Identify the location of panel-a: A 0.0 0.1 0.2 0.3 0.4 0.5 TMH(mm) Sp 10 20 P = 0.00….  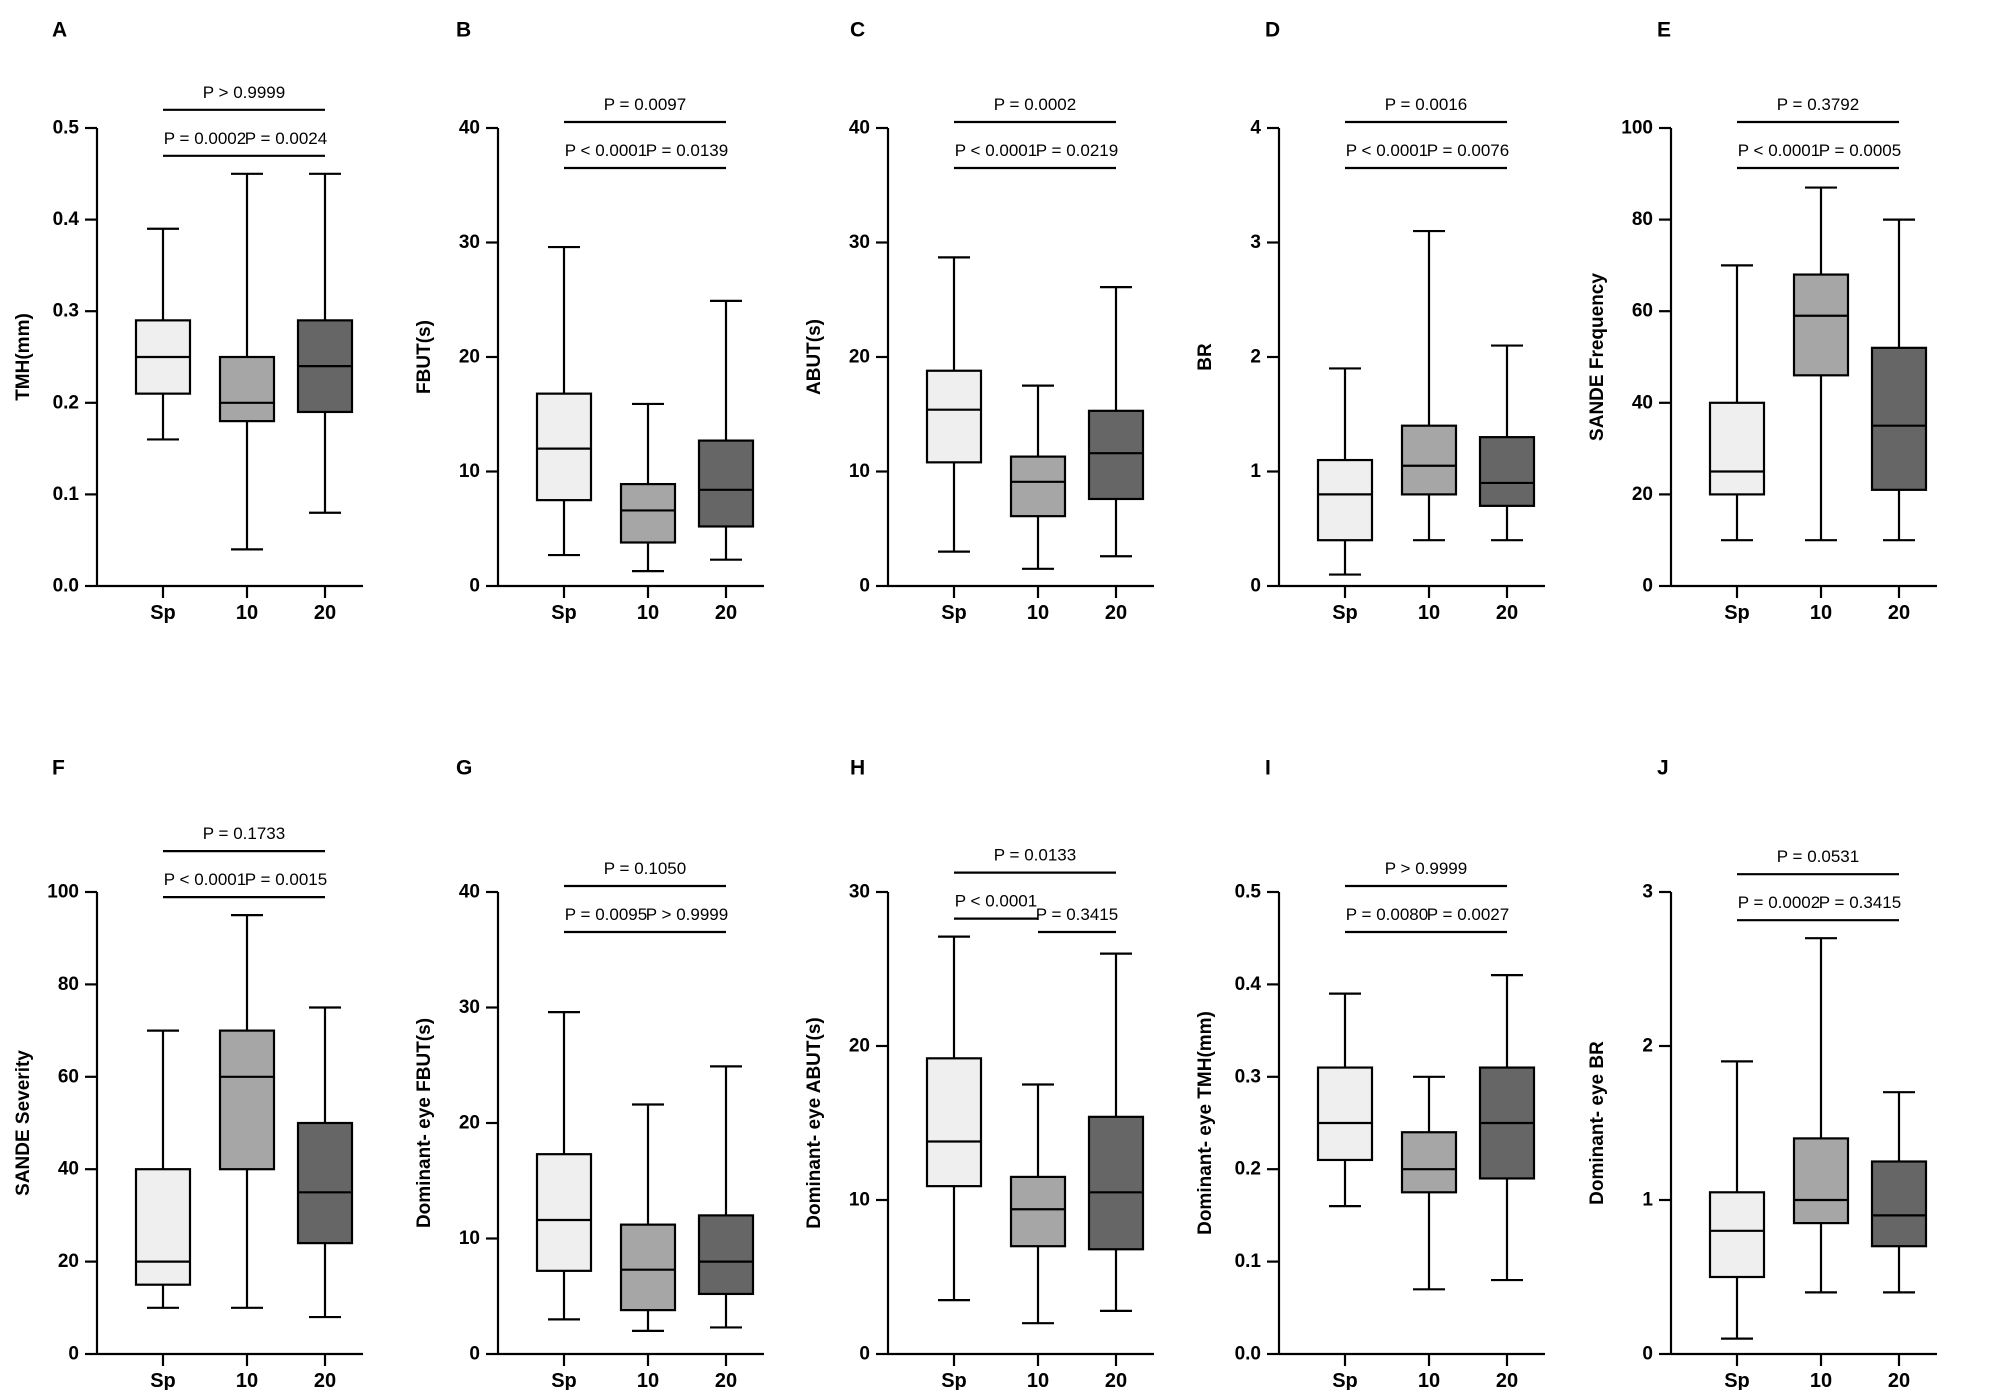
(188, 321).